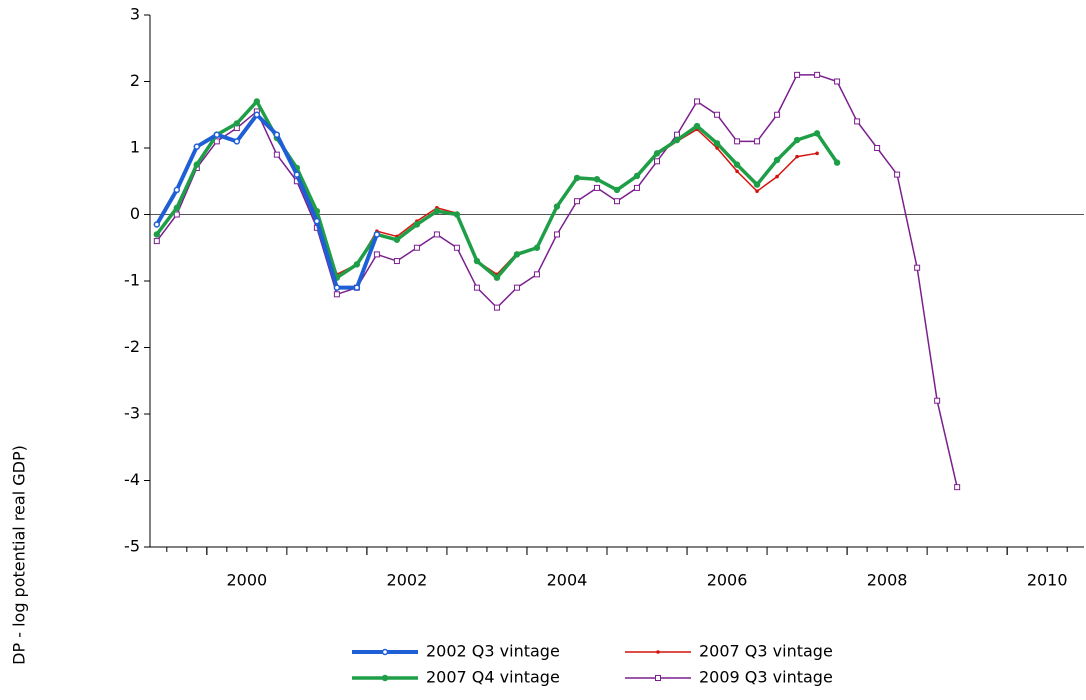  Describe the element at coordinates (19, 555) in the screenshot. I see `y-axis-label: DP - log potential real GDP)` at that location.